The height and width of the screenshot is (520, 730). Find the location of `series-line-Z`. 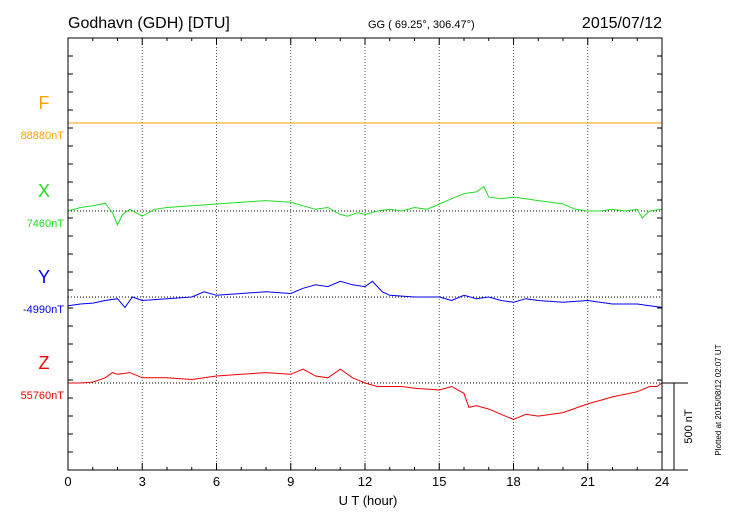

series-line-Z is located at coordinates (365, 394).